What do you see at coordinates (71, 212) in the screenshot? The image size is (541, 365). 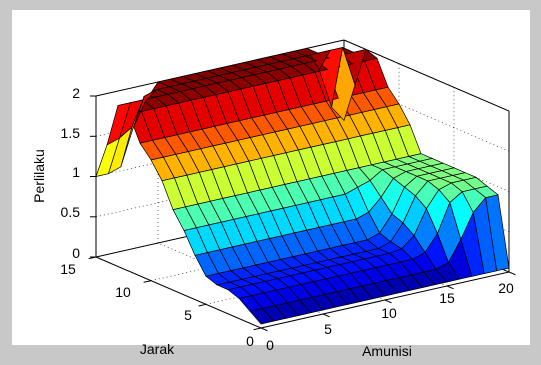 I see `z-tick-label: 0.5` at bounding box center [71, 212].